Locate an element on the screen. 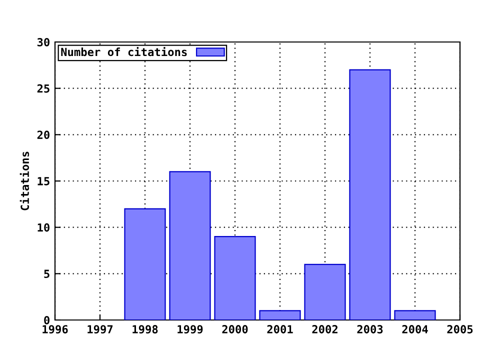 The width and height of the screenshot is (480, 350). x-tick-label: 1998 is located at coordinates (145, 329).